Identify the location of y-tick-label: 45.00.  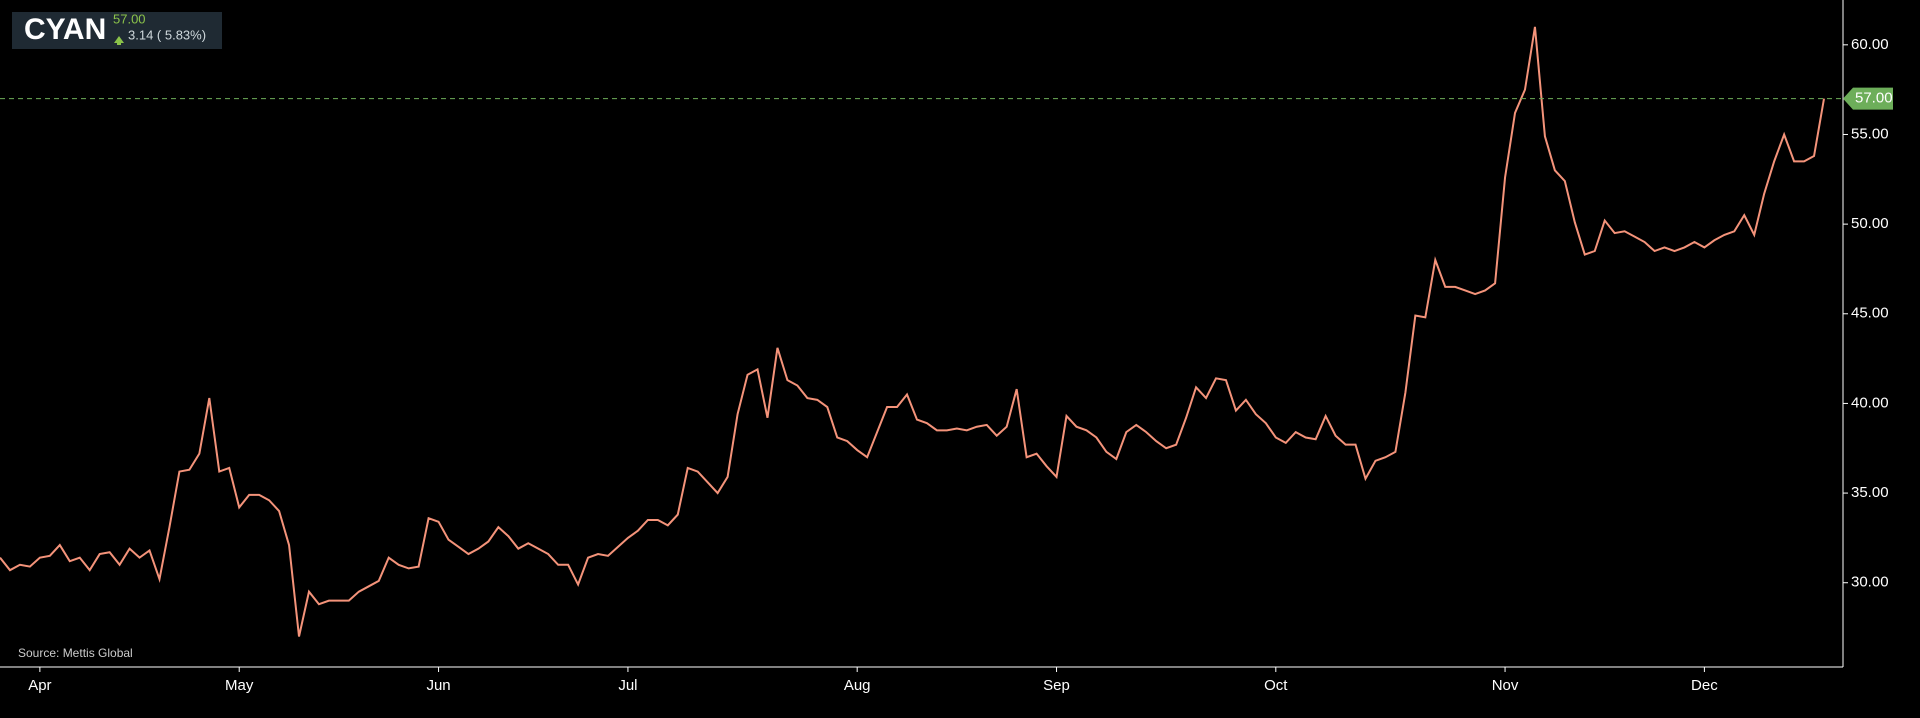
(1870, 313).